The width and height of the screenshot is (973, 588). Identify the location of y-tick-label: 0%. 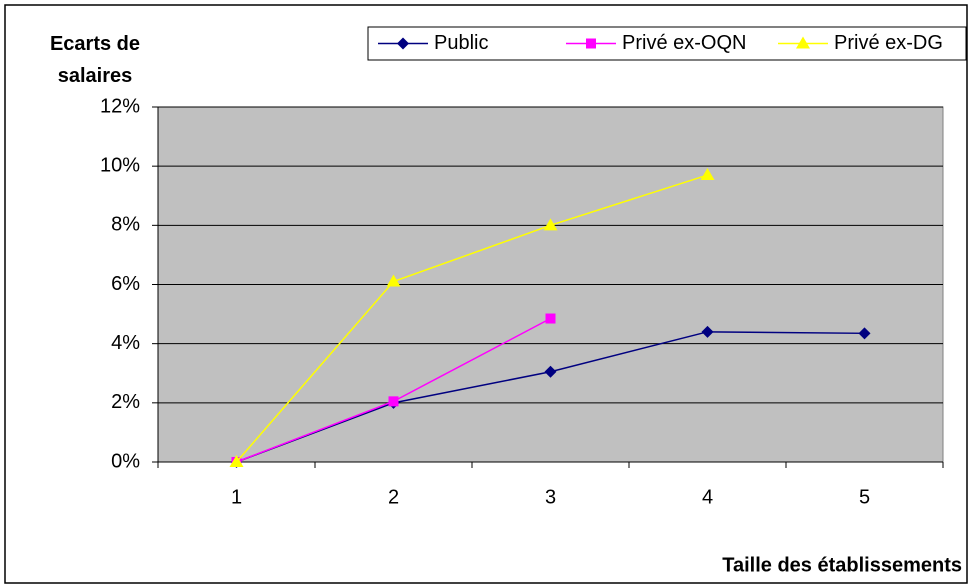
(125, 461).